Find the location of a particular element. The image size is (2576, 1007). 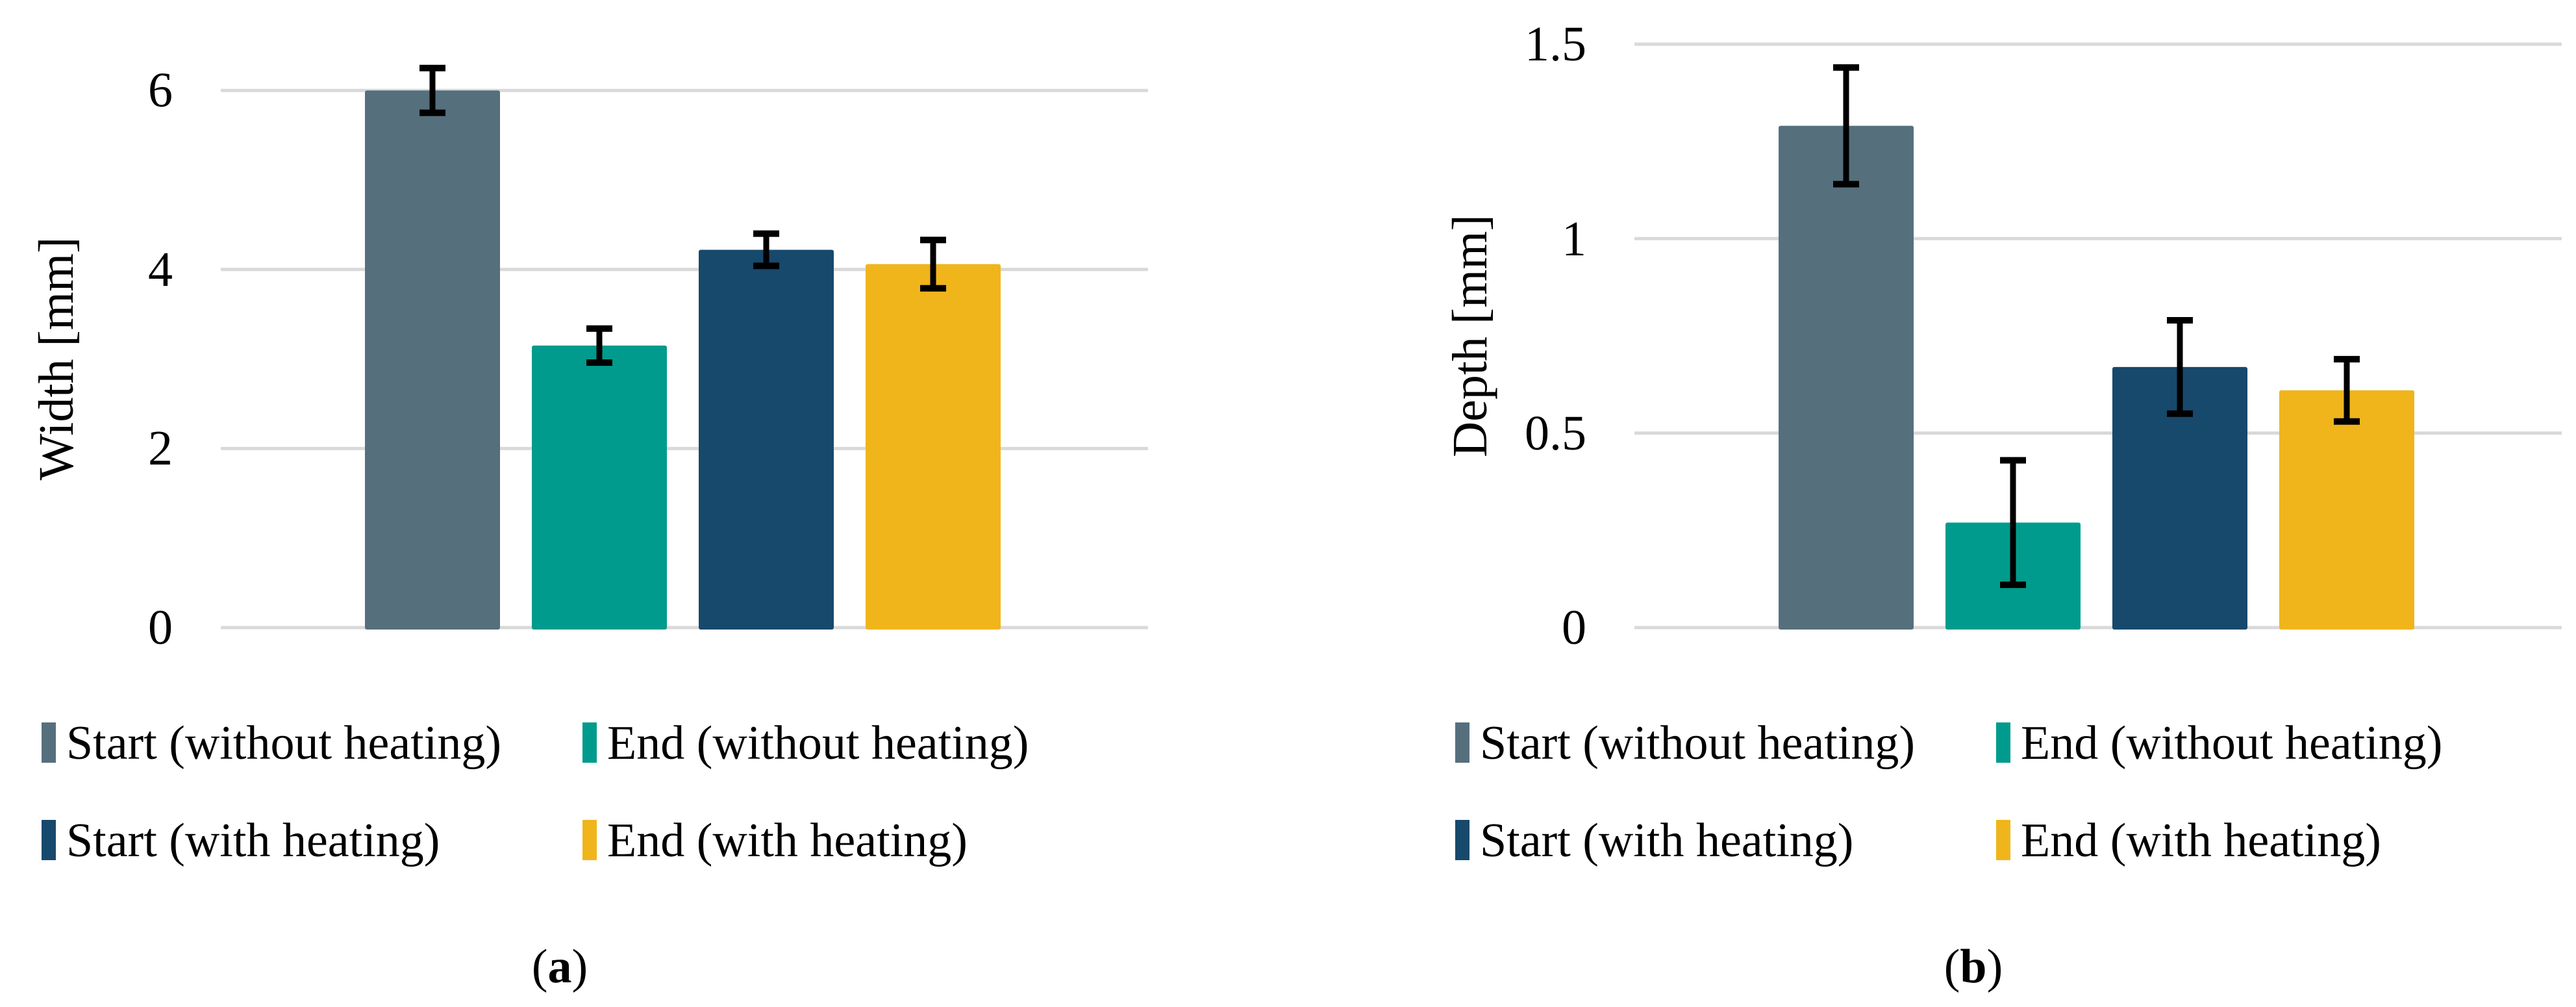

caption-a-open-paren: ( is located at coordinates (540, 966).